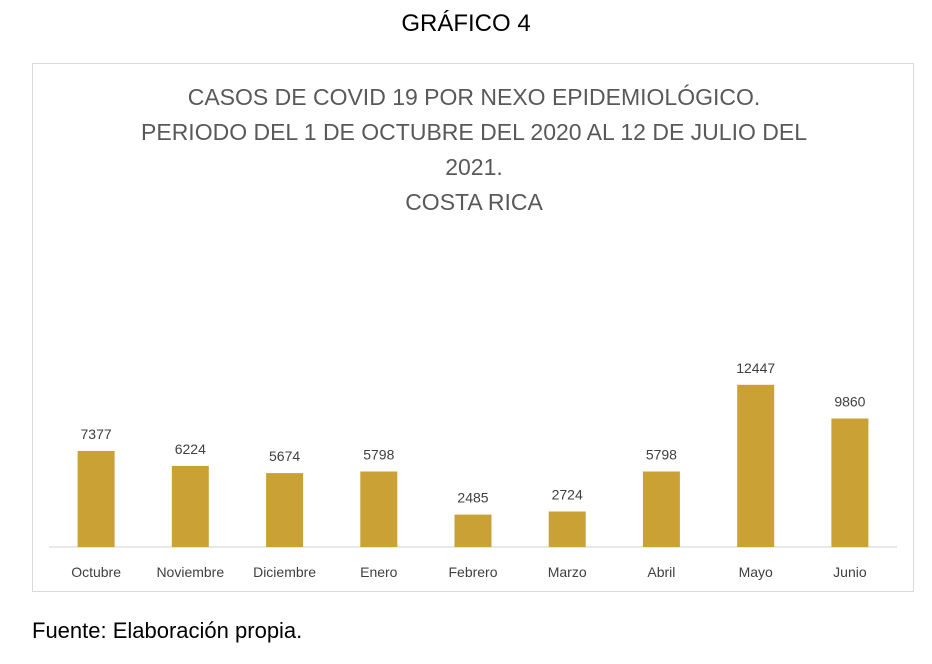 The height and width of the screenshot is (664, 932). I want to click on x-tick-label-octubre: Octubre, so click(96, 572).